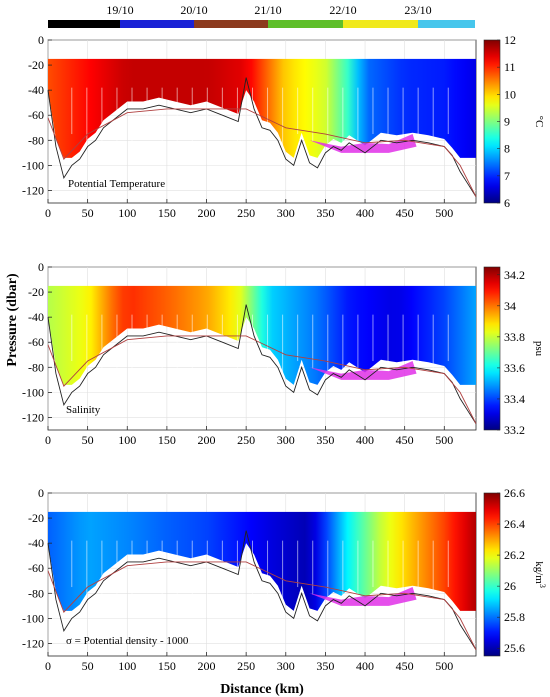  I want to click on colorbar-tick-label: 10, so click(510, 94).